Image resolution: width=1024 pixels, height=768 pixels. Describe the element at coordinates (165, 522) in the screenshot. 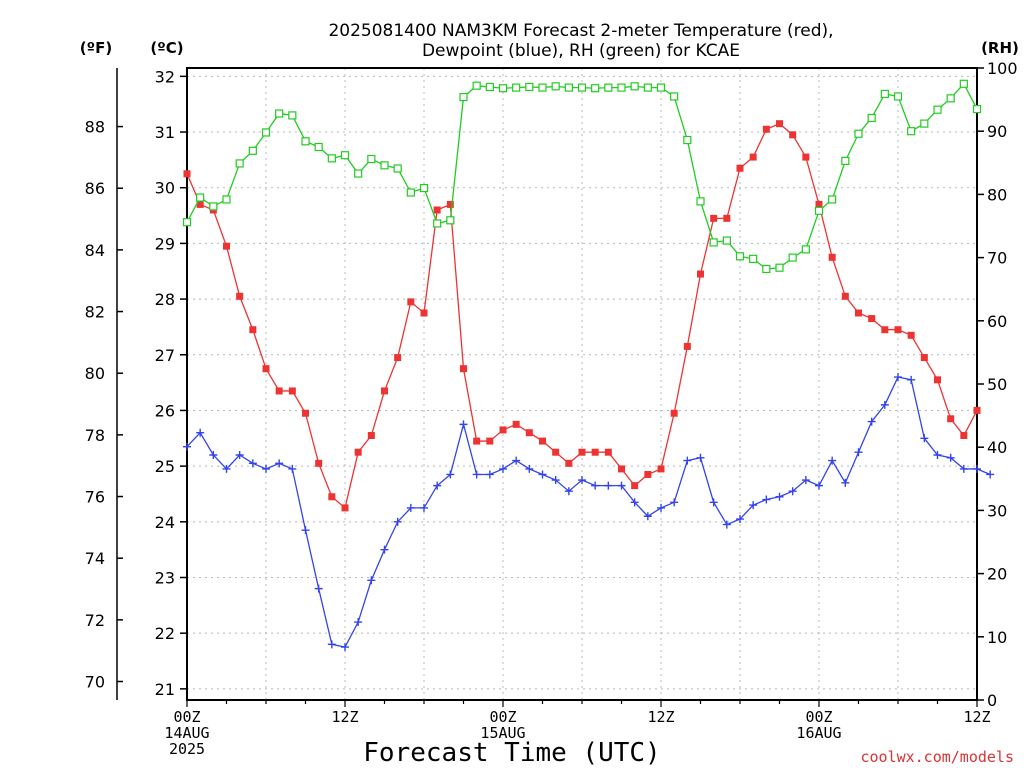

I see `celsius-tick-label: 24` at that location.